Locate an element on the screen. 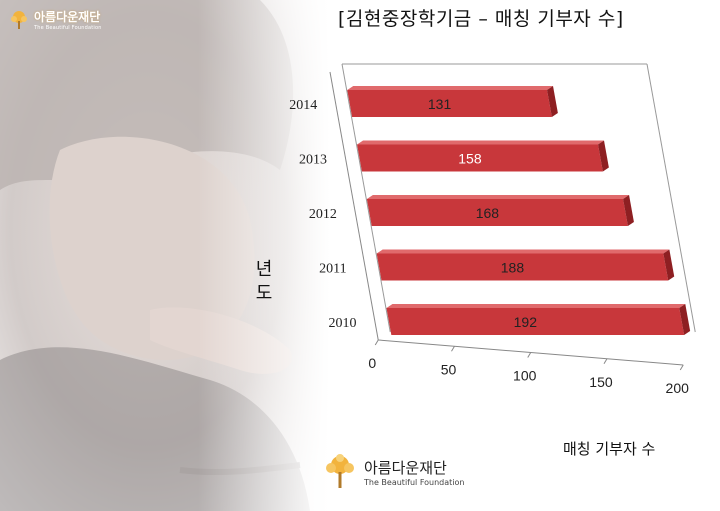  tree-logo-icon is located at coordinates (19, 19).